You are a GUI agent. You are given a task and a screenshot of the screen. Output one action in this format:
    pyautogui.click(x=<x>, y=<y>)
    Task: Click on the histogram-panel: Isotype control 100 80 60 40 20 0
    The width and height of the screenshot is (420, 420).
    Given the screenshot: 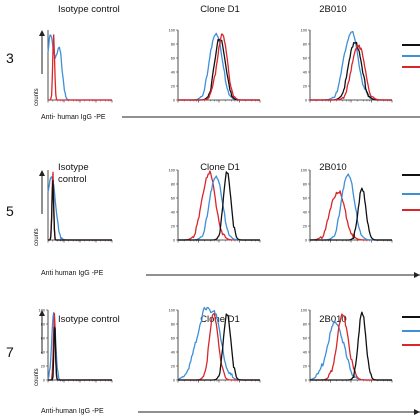 What is the action you would take?
    pyautogui.click(x=79, y=346)
    